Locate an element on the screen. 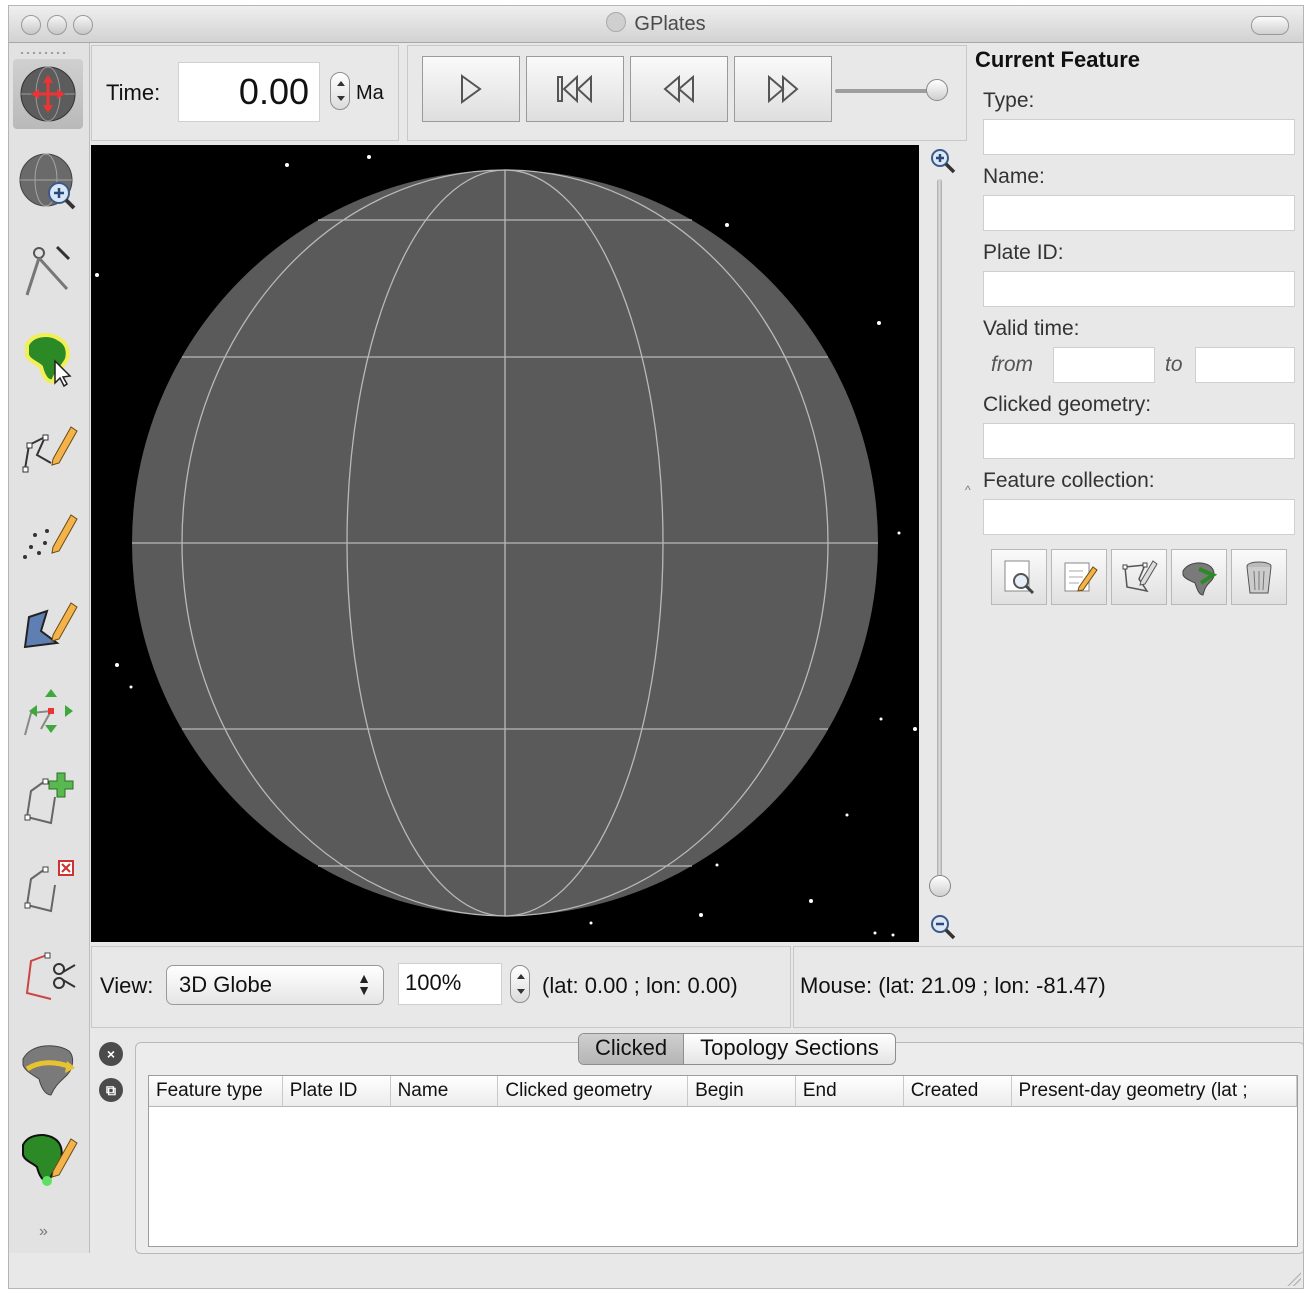 The height and width of the screenshot is (1291, 1307). time-label: Time: is located at coordinates (133, 92).